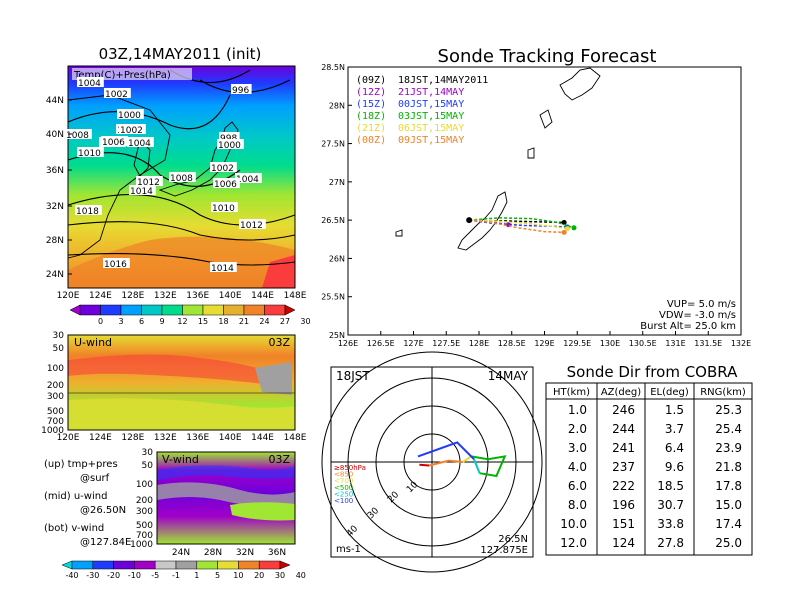 The image size is (792, 616). Describe the element at coordinates (55, 135) in the screenshot. I see `lat-tick-label: 40N` at that location.